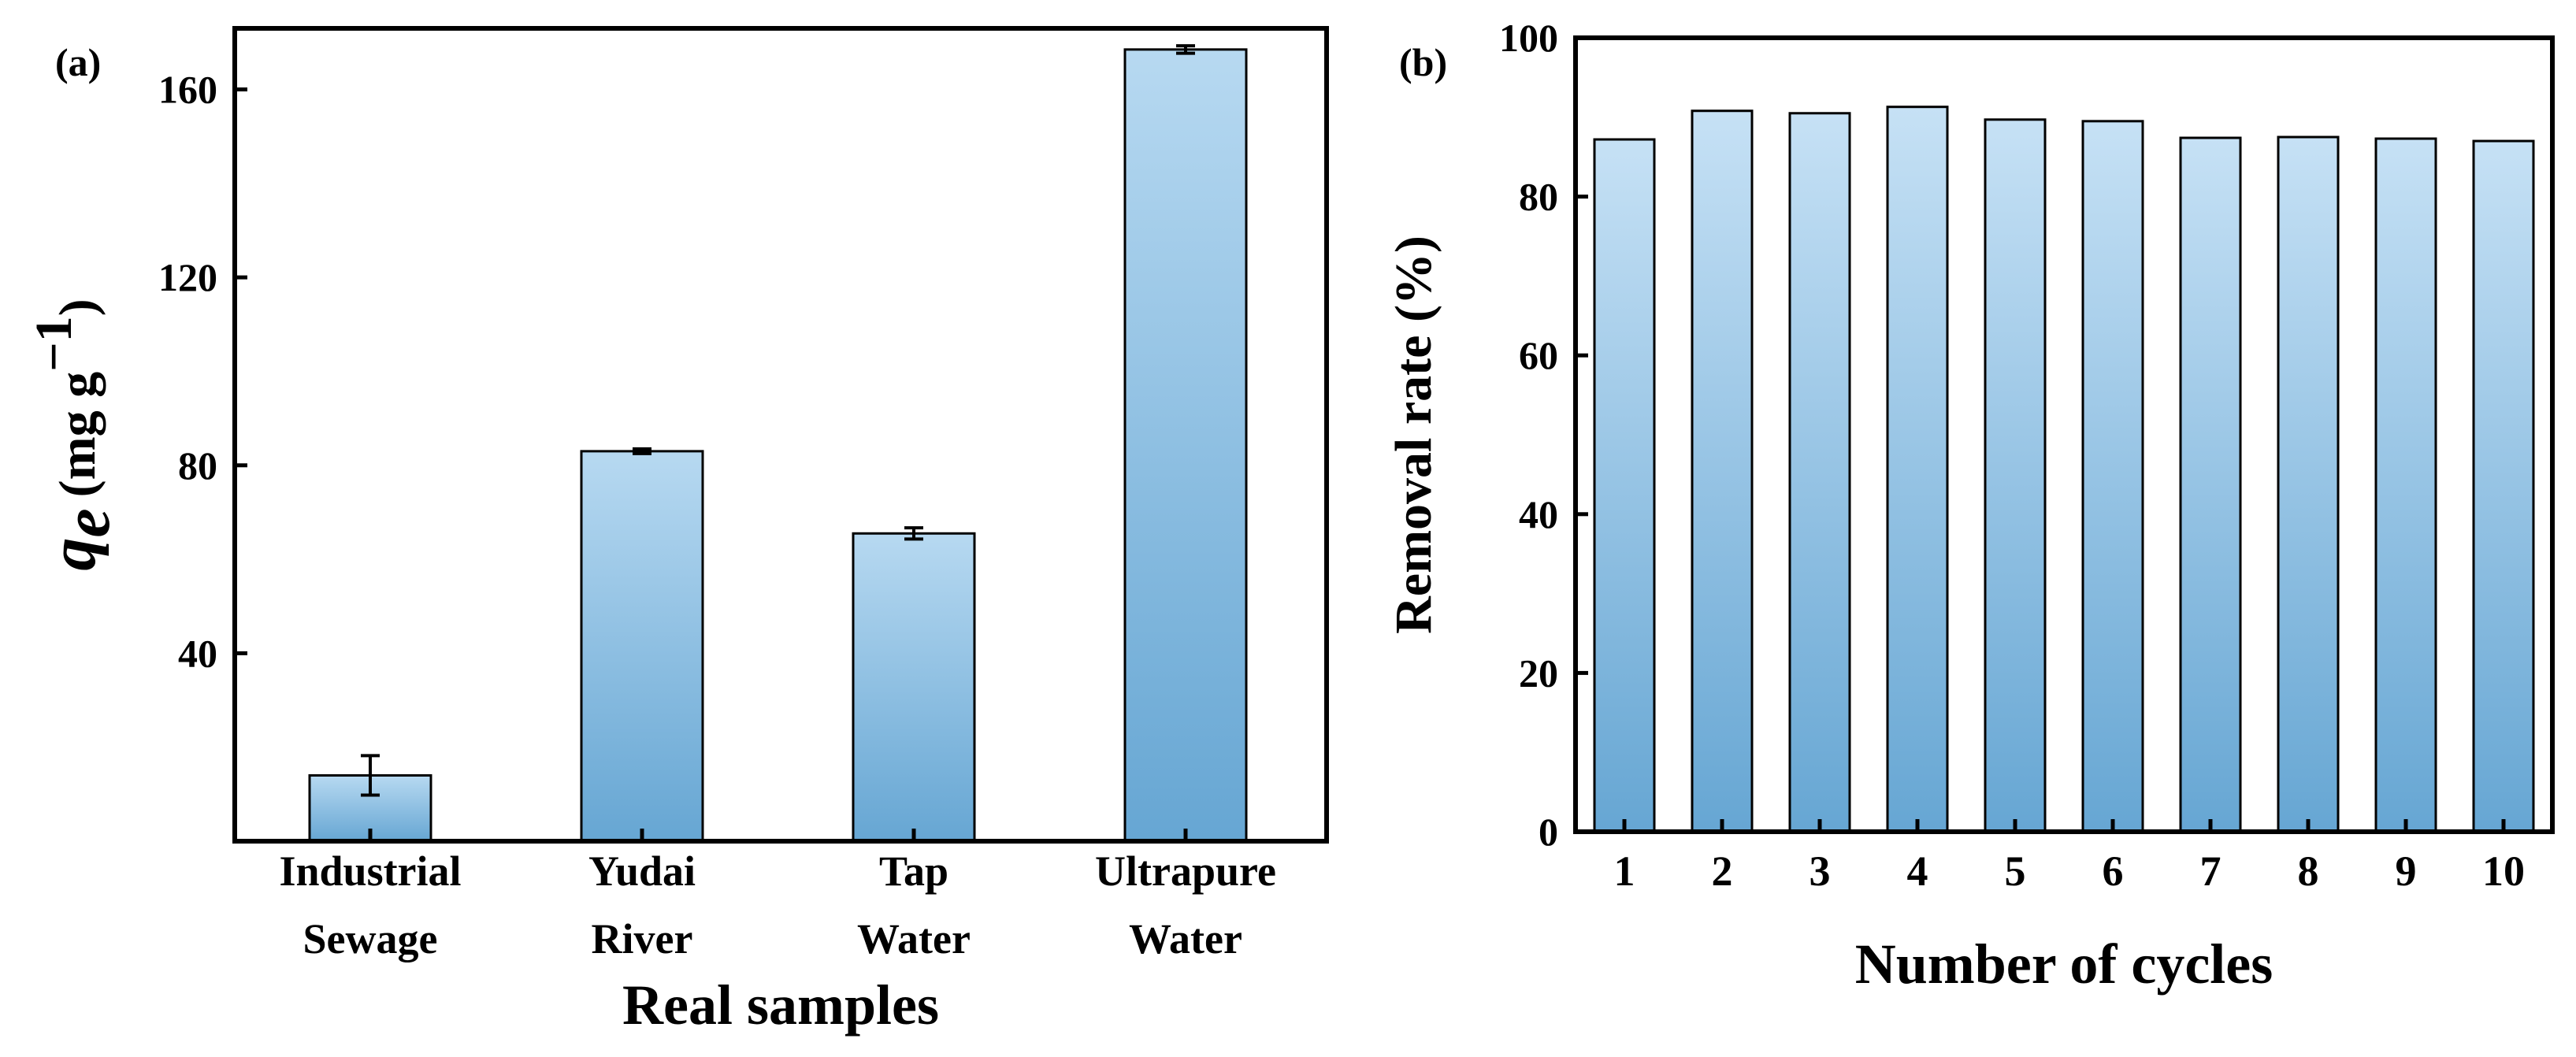 This screenshot has height=1057, width=2576. What do you see at coordinates (914, 939) in the screenshot?
I see `x-tick-label-a-3-2: Water` at bounding box center [914, 939].